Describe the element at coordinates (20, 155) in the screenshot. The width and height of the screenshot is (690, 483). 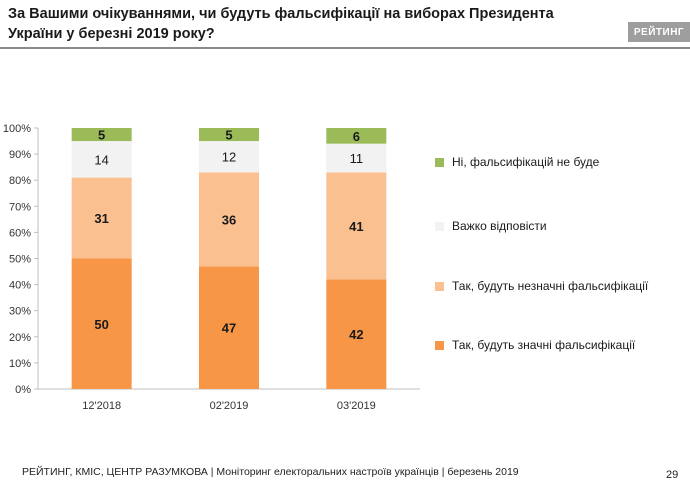
I see `y-tick-label: 90%` at that location.